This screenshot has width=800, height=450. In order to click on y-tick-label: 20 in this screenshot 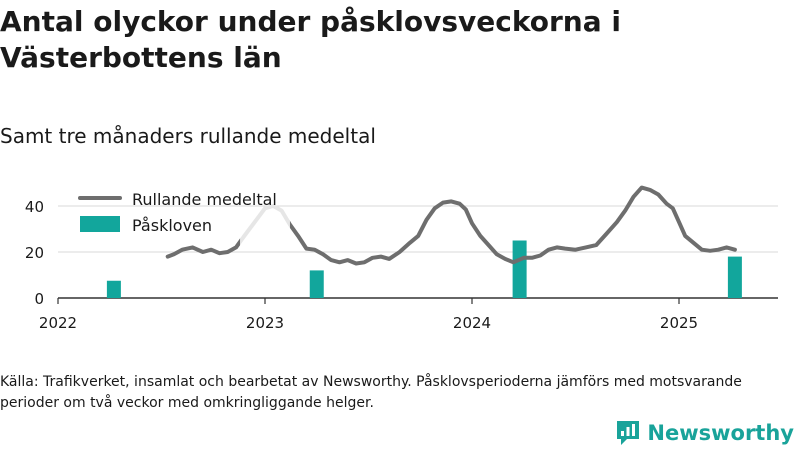, I will do `click(34, 253)`.